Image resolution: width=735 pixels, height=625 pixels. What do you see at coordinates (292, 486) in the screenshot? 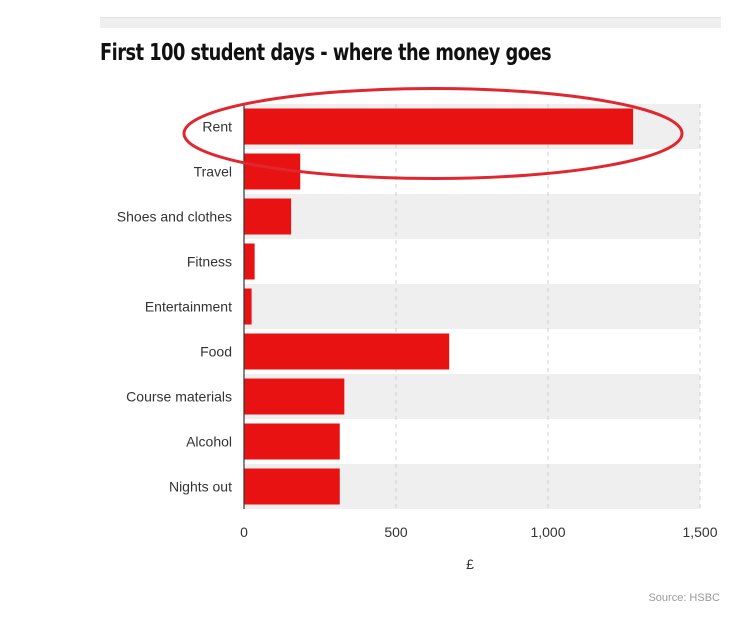
I see `bar-nights-out` at bounding box center [292, 486].